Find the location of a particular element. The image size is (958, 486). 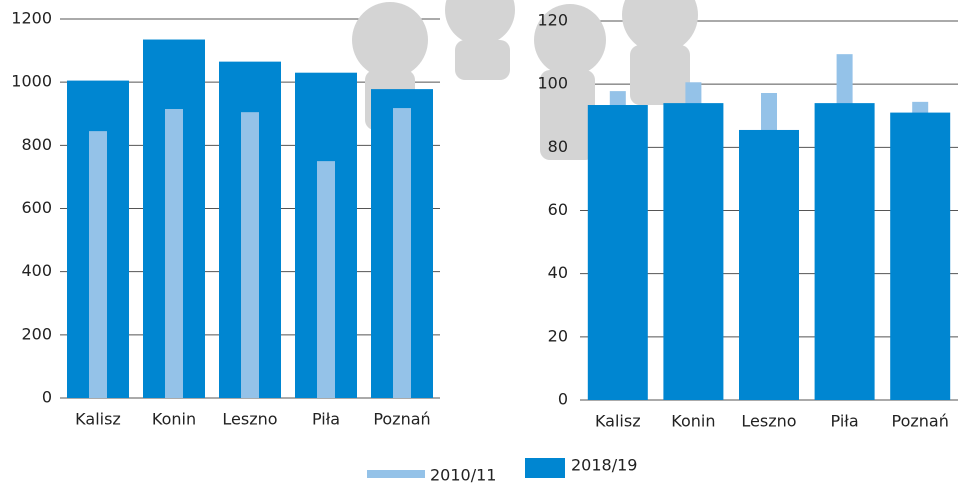

y-tick-label: 800 is located at coordinates (36, 144).